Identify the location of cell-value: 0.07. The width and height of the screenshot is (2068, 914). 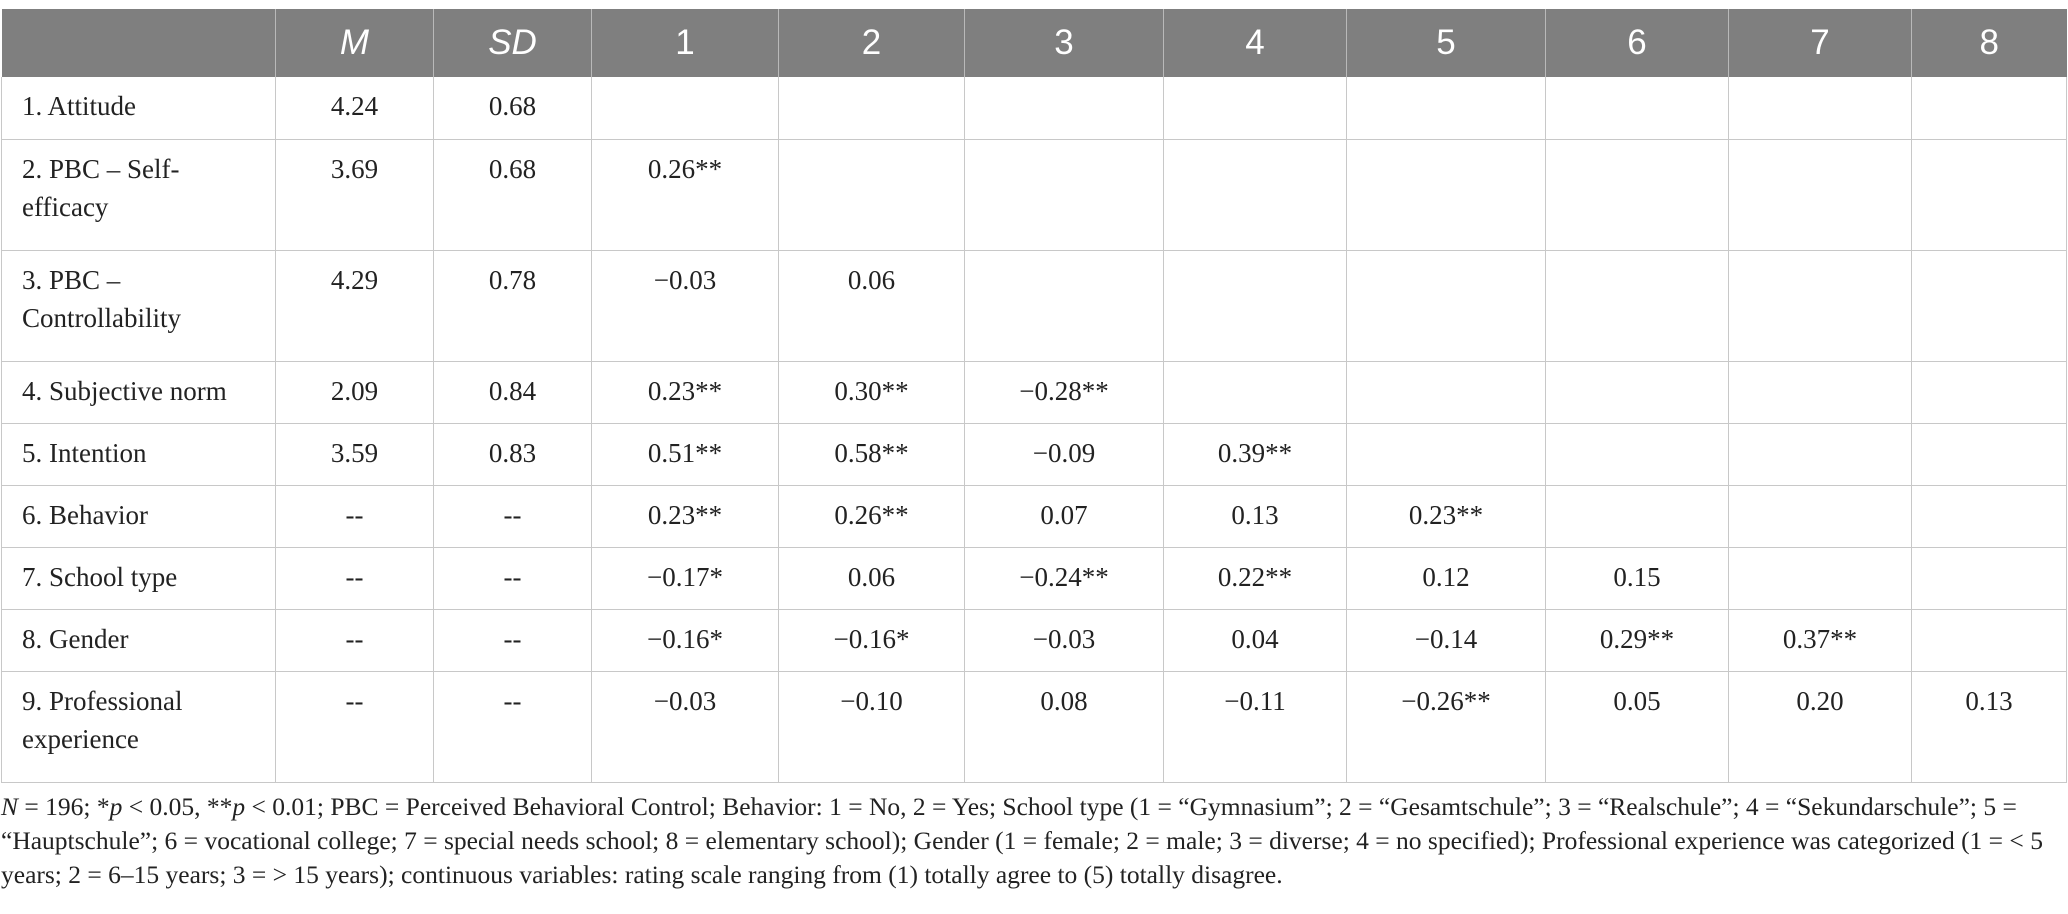
(1064, 514).